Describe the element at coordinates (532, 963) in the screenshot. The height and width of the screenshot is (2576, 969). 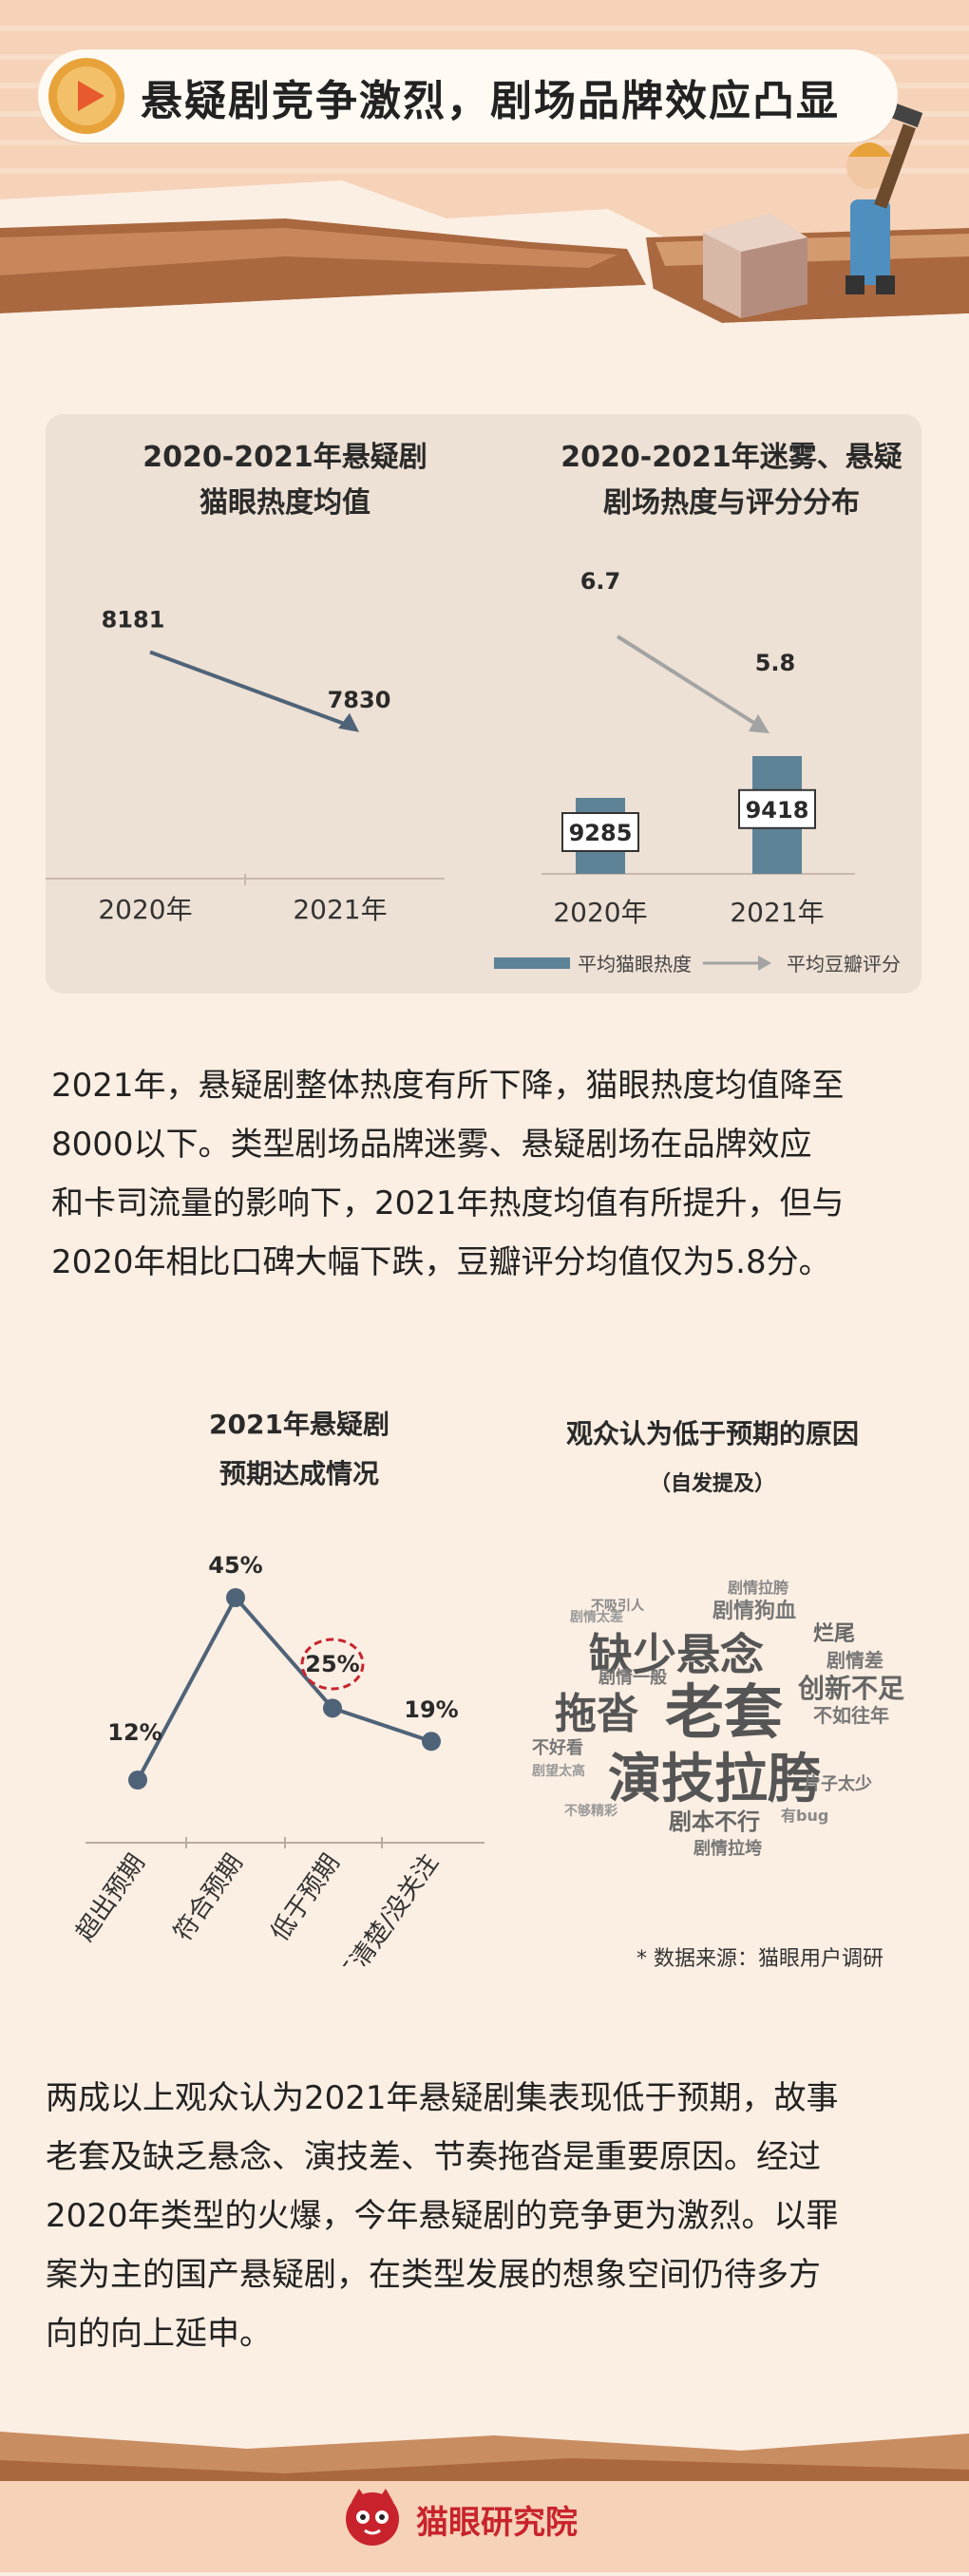
I see `legend-swatch-bar` at that location.